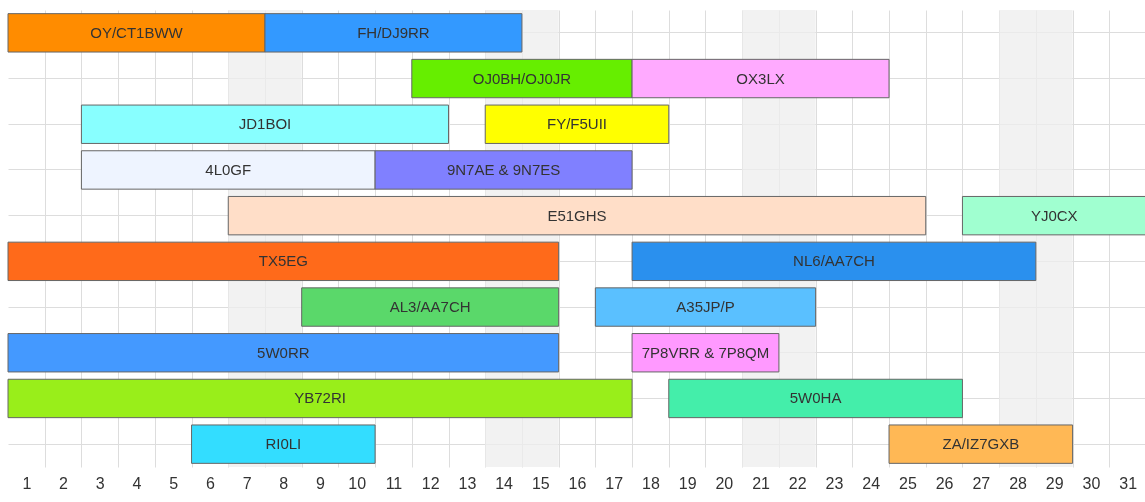  I want to click on x-tick-label: 19, so click(687, 483).